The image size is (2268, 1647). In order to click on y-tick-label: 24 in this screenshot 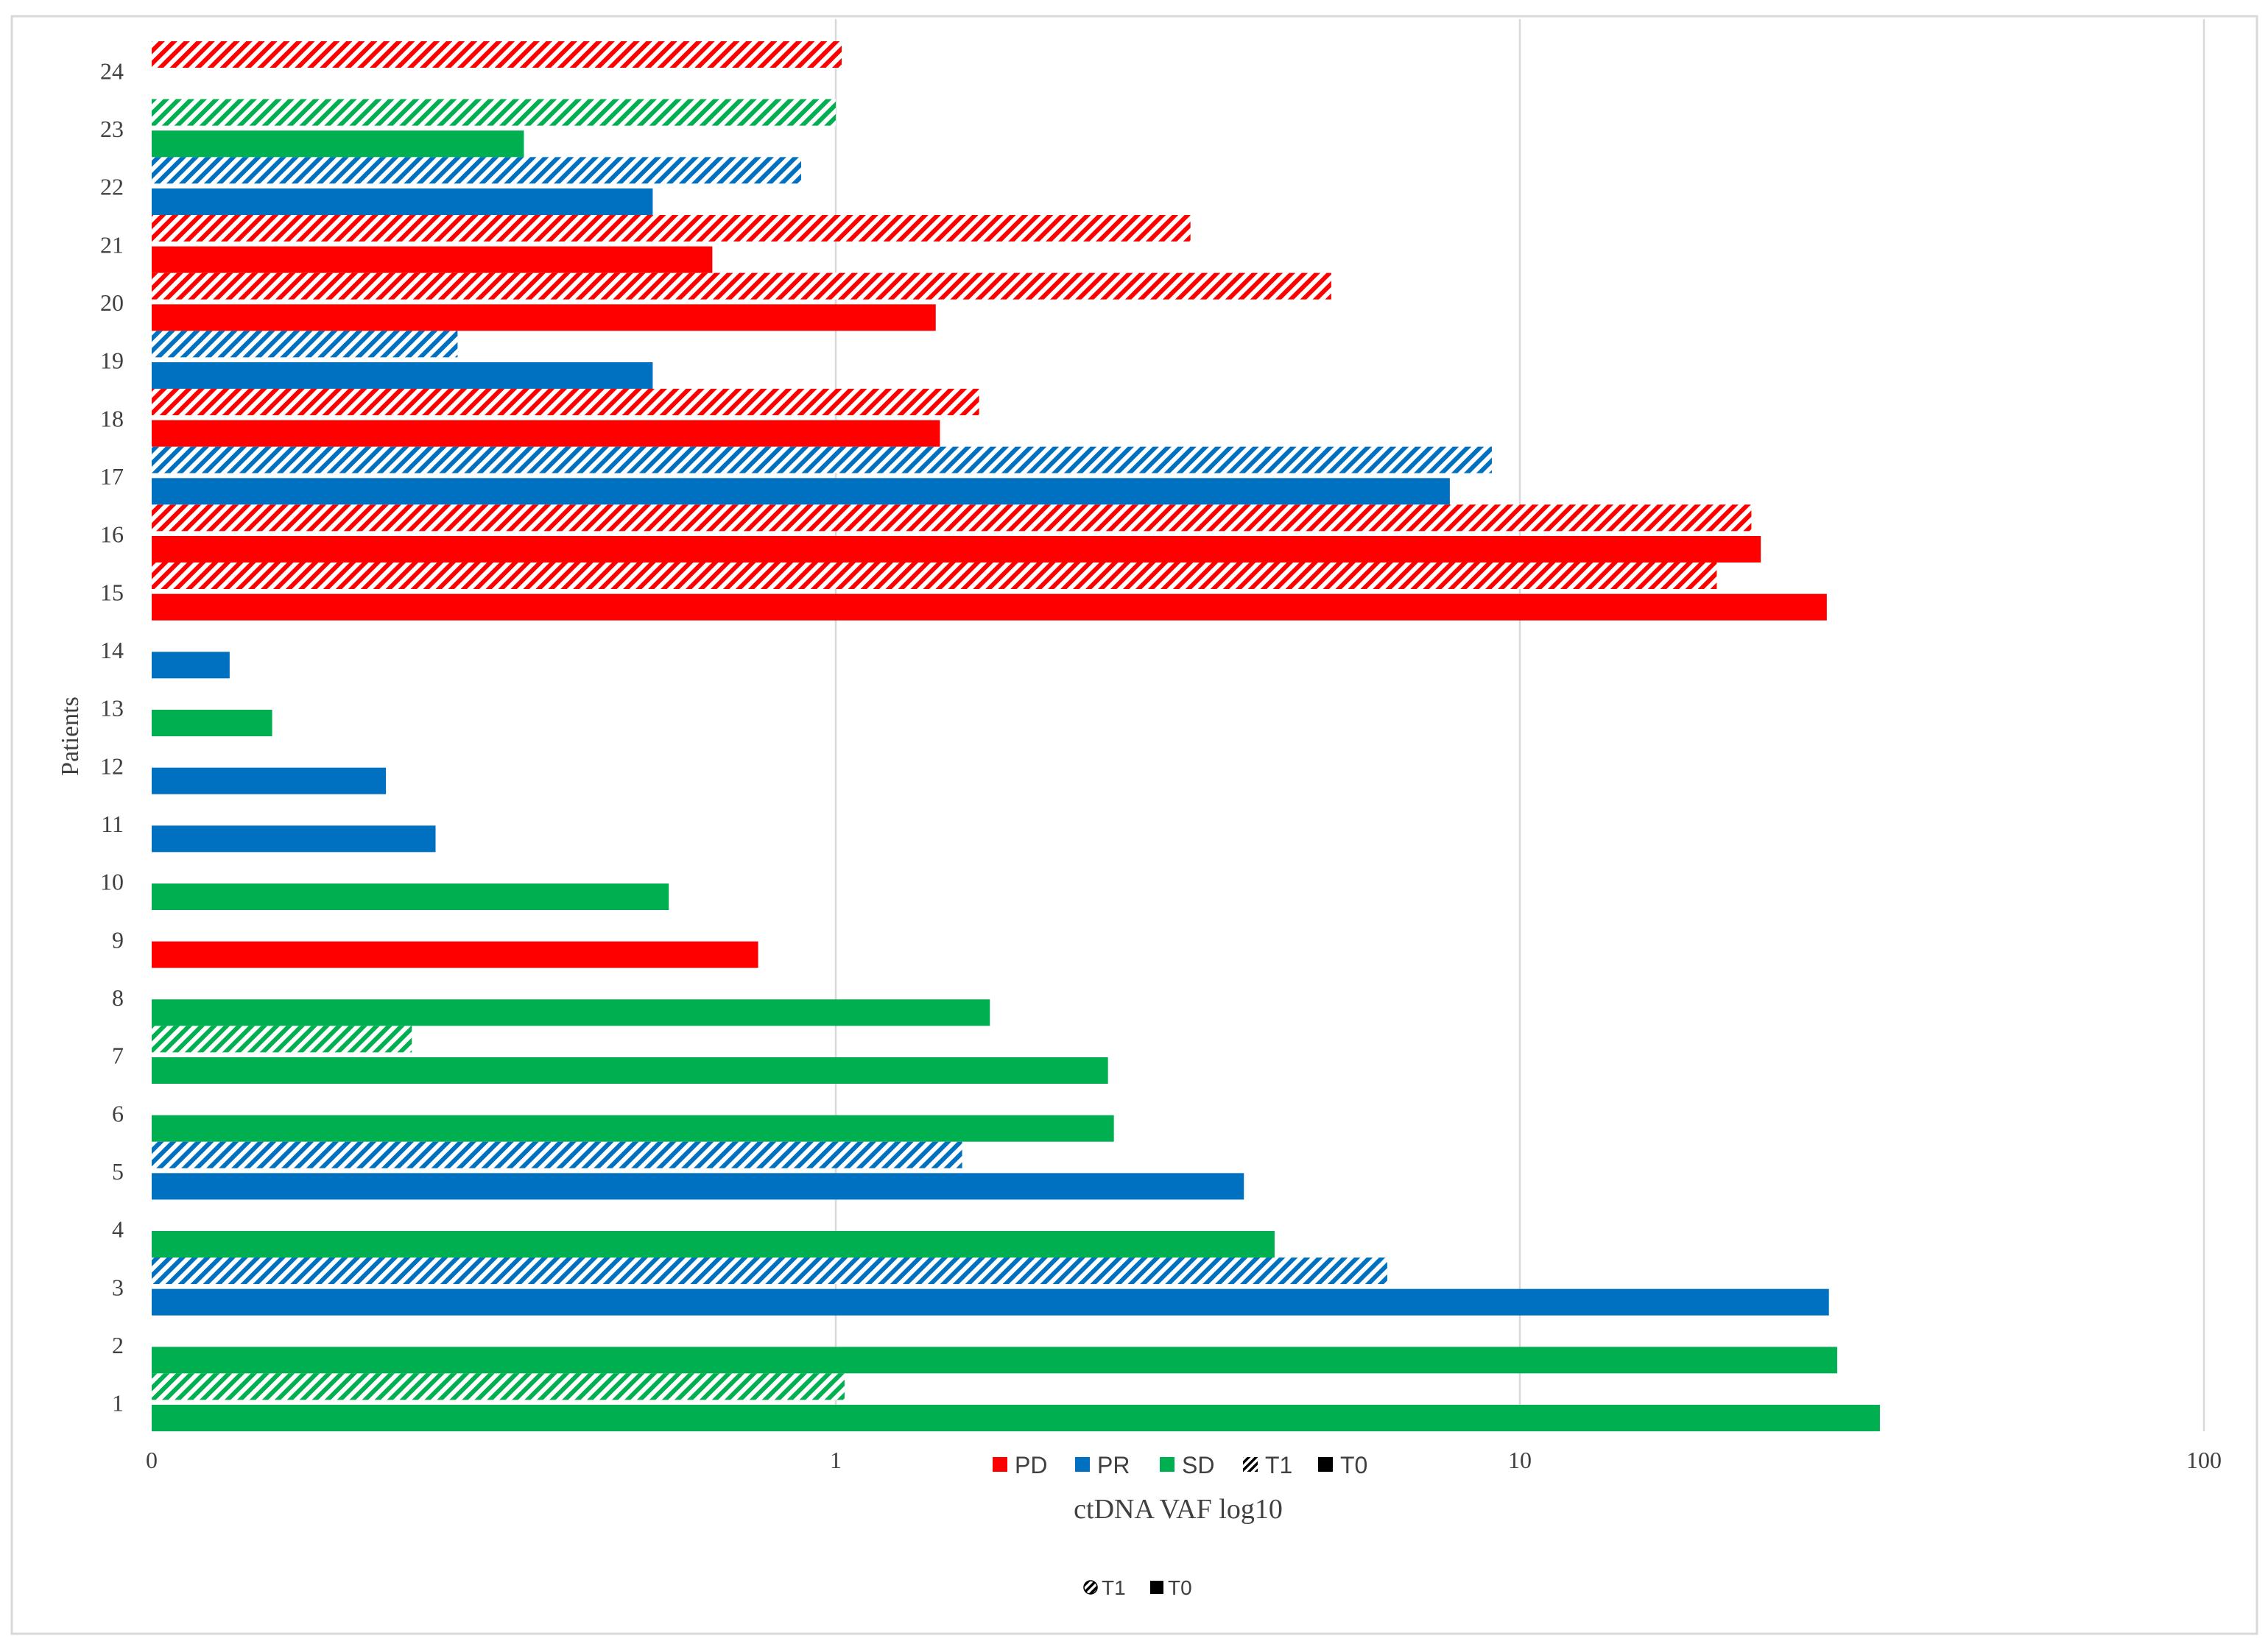, I will do `click(112, 70)`.